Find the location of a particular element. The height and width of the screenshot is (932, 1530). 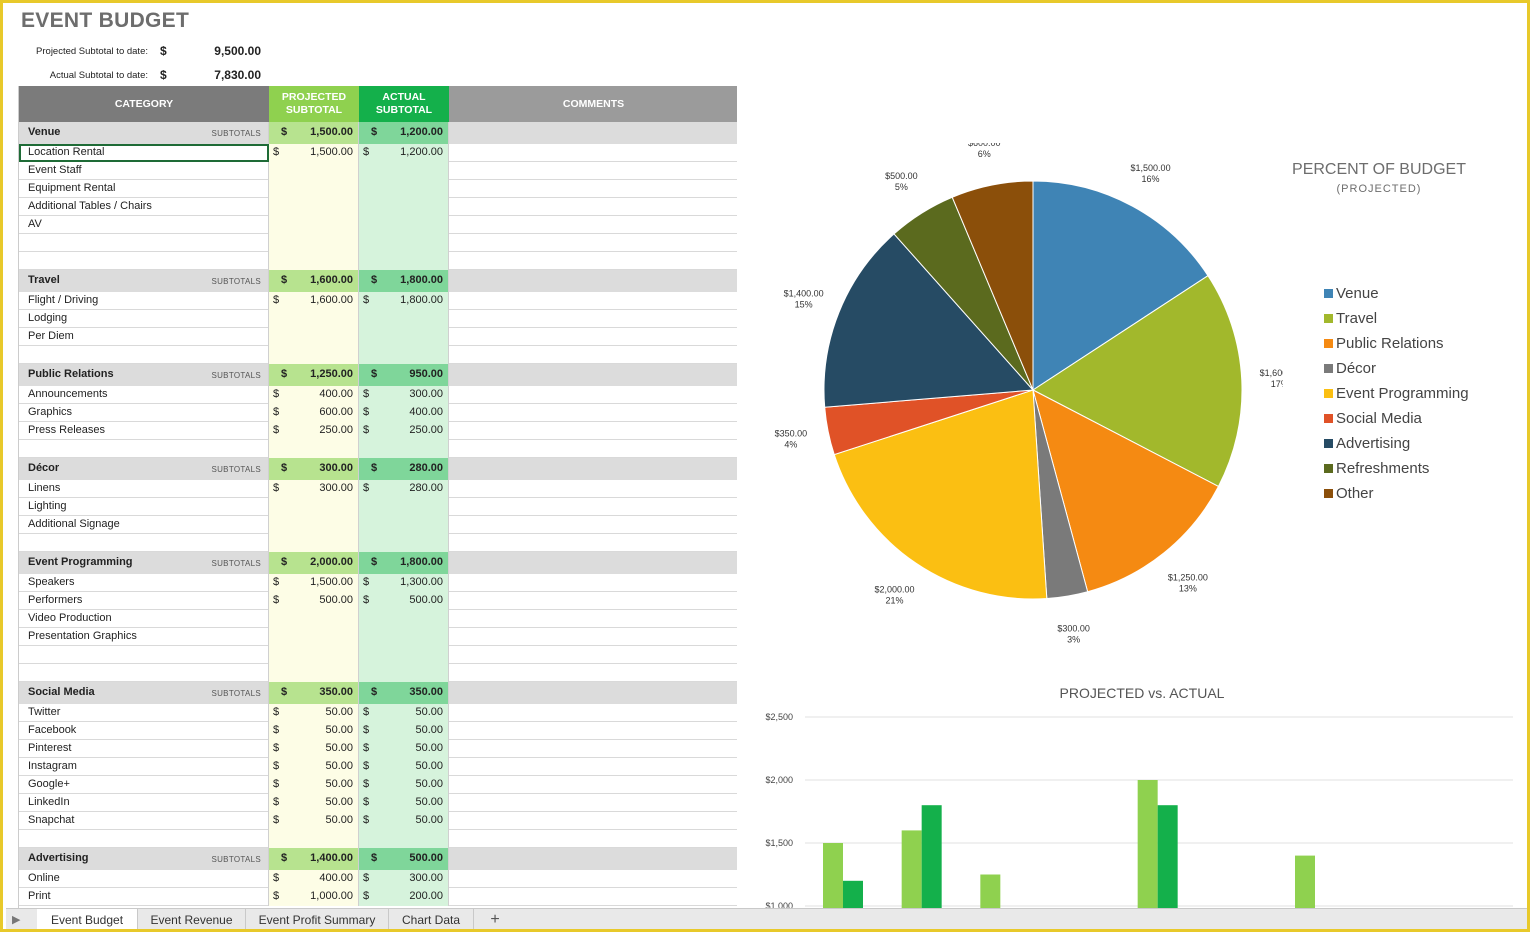

section-name: Public Relations SUBTOTALS is located at coordinates (144, 375).